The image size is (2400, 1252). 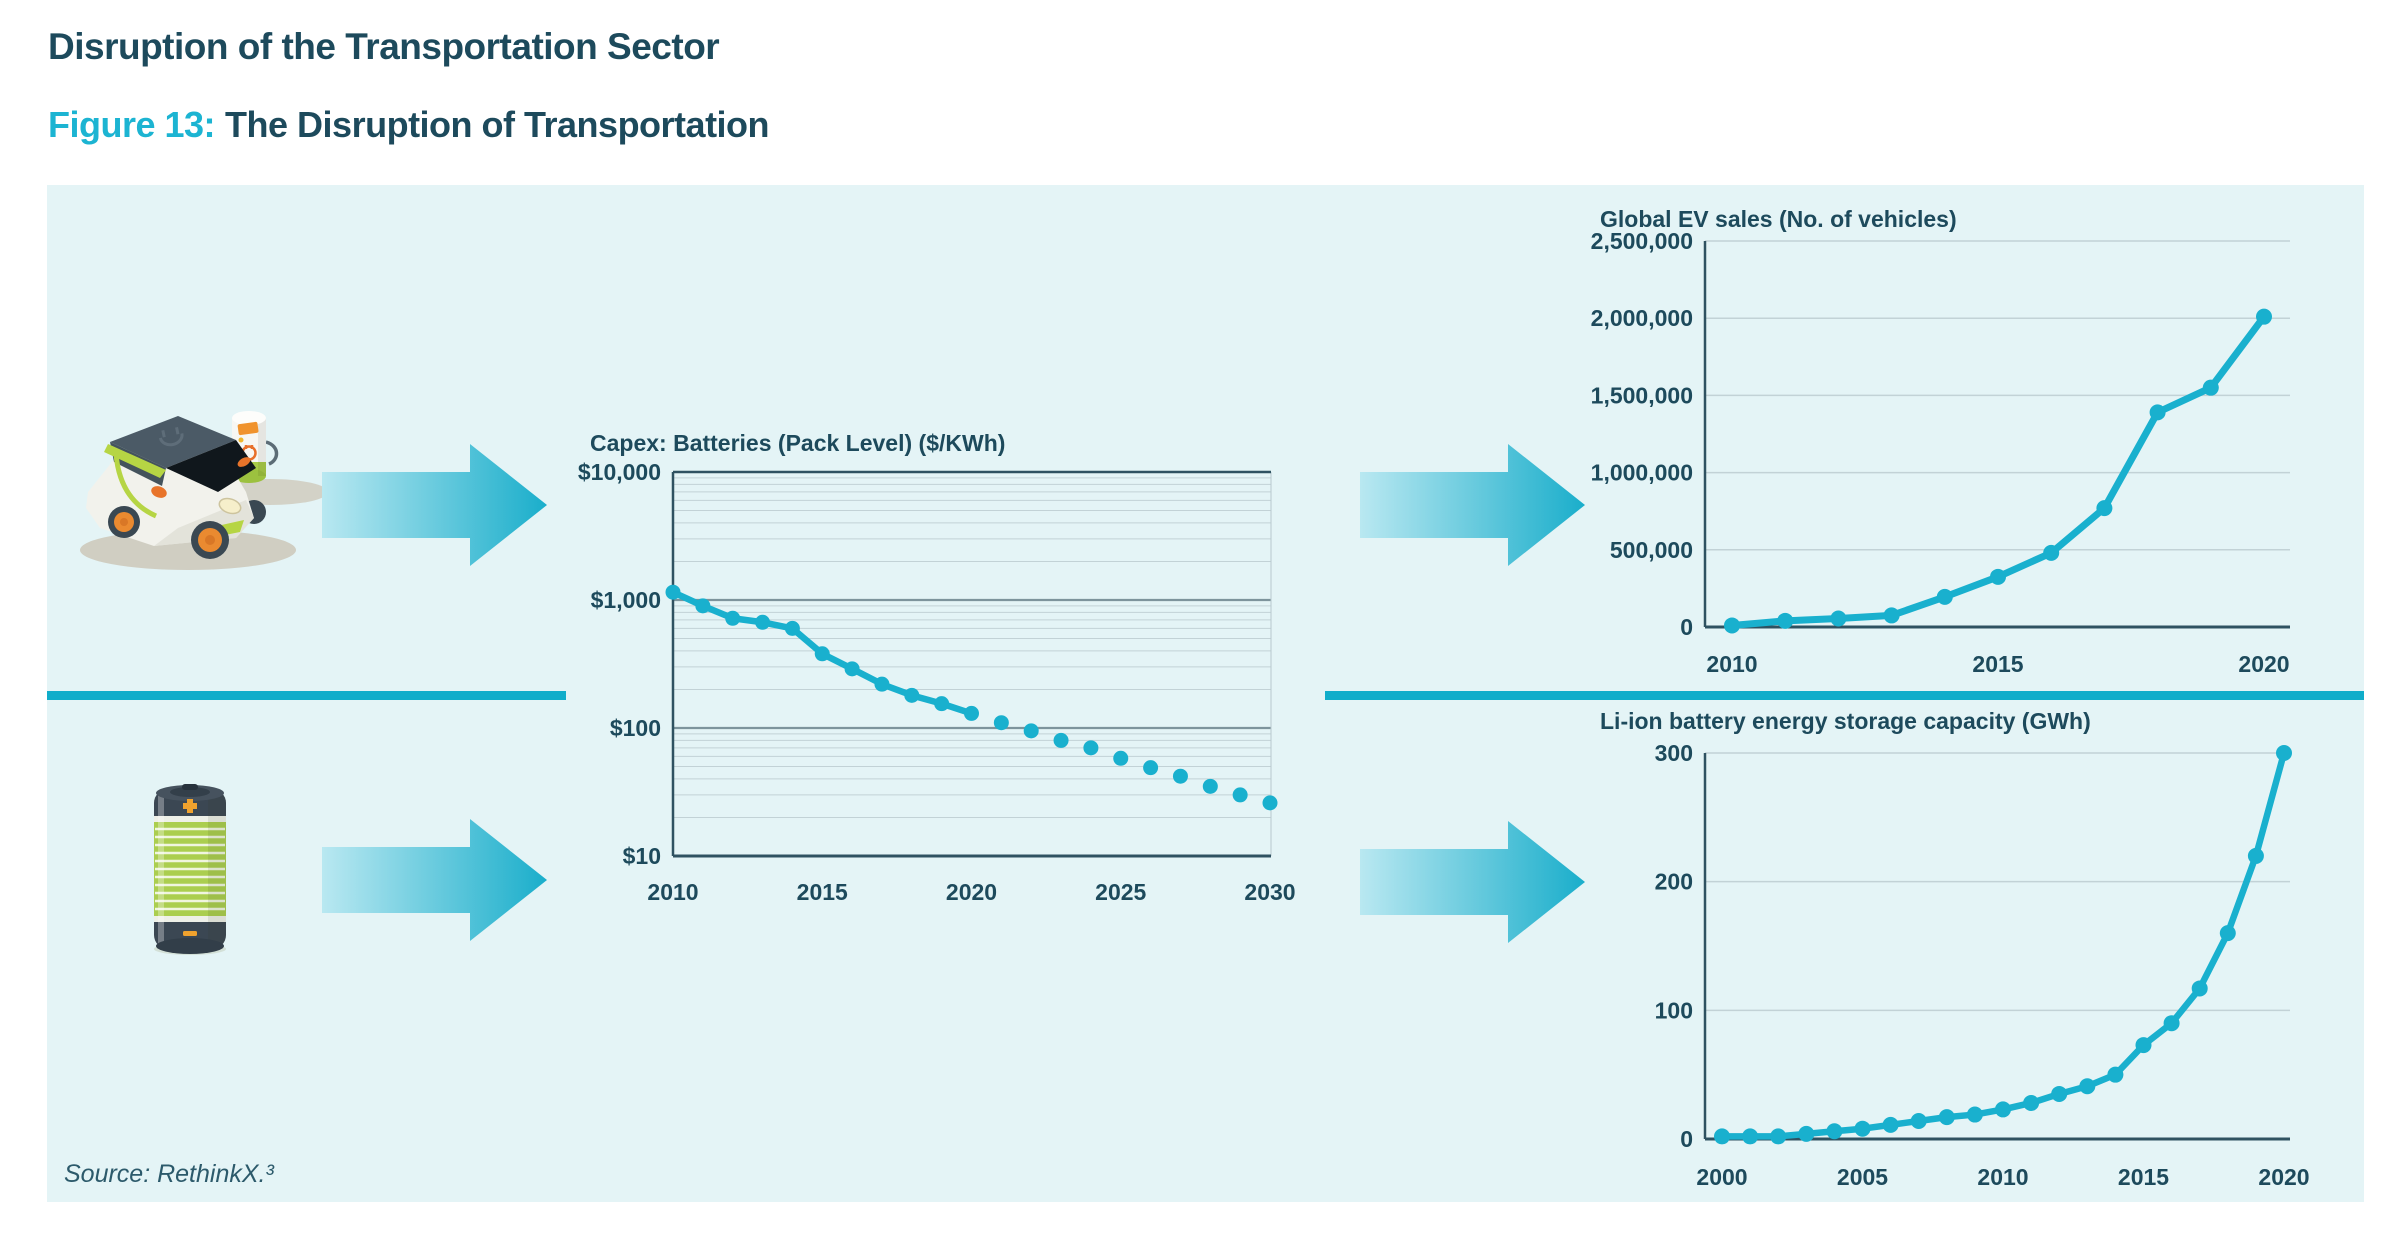 I want to click on svg-text: 2000, so click(x=1721, y=1177).